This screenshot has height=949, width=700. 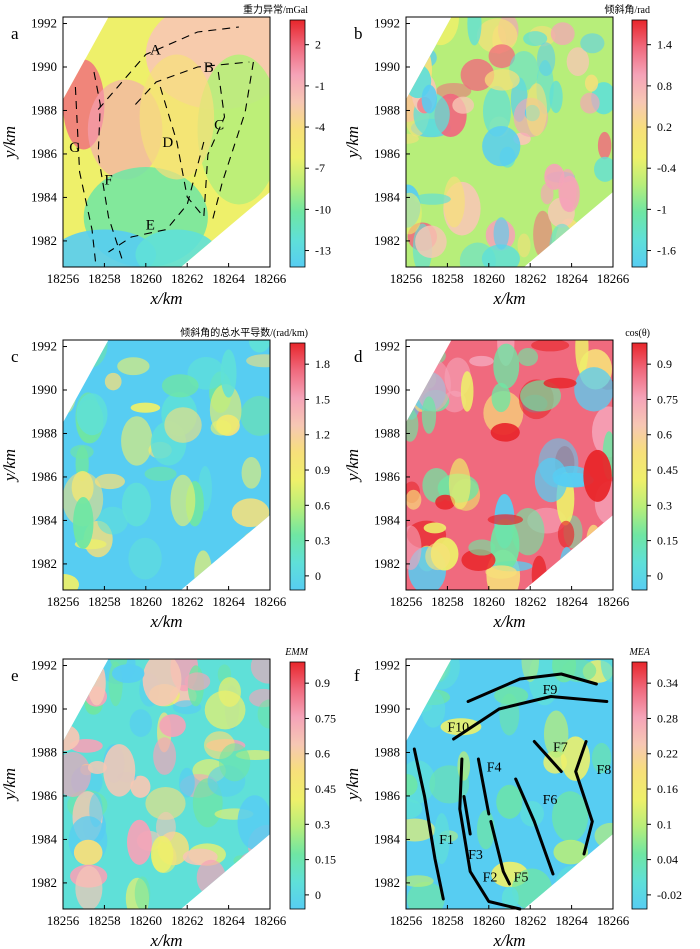 I want to click on colorbar-title: EMM, so click(x=296, y=652).